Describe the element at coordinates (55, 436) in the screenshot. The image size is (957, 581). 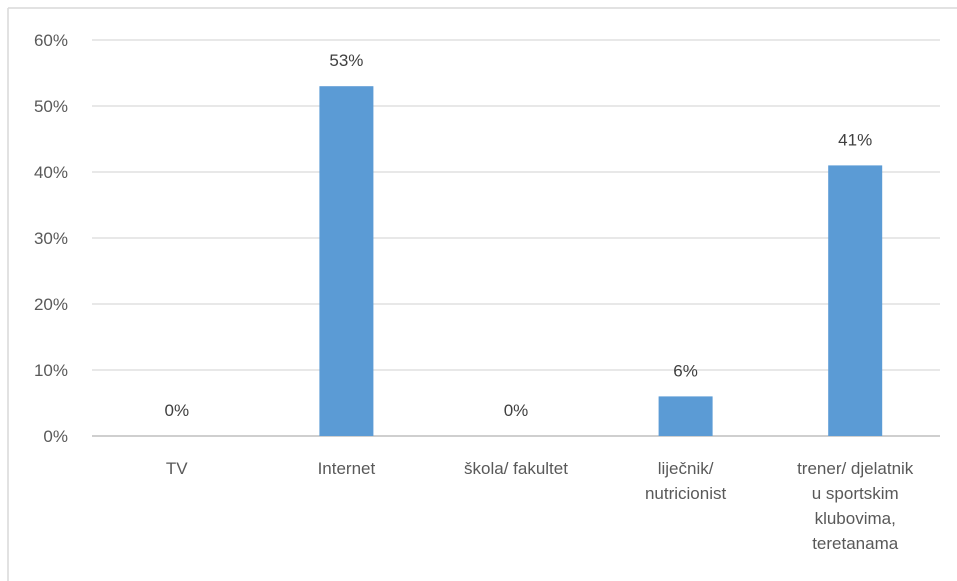
I see `y-tick-label: 0%` at that location.